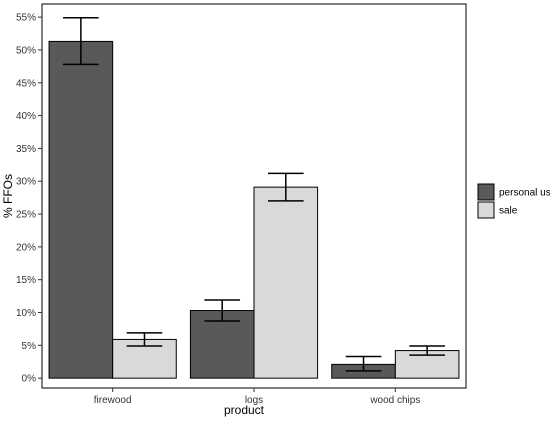 This screenshot has height=423, width=550. Describe the element at coordinates (144, 358) in the screenshot. I see `bar-sale-firewood` at that location.